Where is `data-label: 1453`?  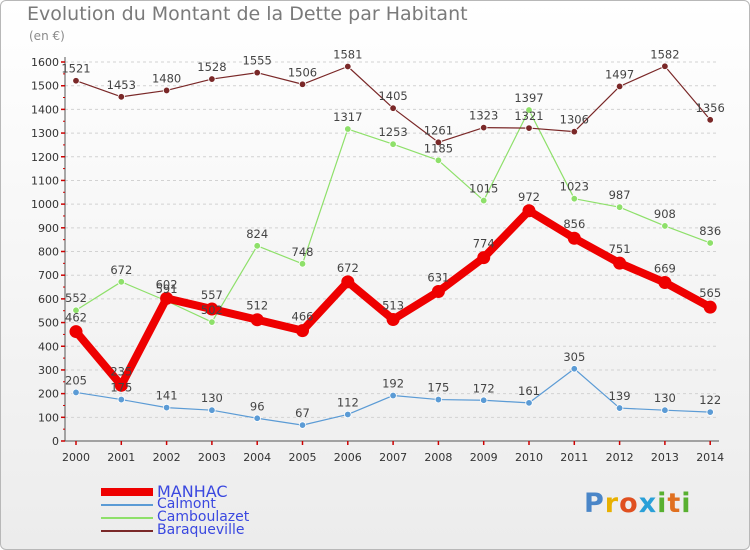
data-label: 1453 is located at coordinates (121, 85).